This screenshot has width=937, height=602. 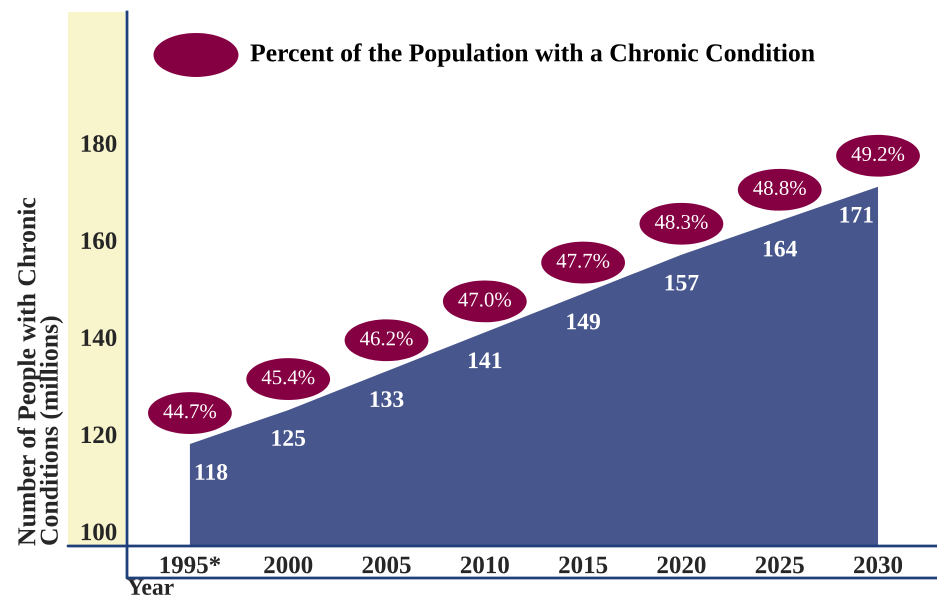 What do you see at coordinates (583, 322) in the screenshot?
I see `data-label: 149` at bounding box center [583, 322].